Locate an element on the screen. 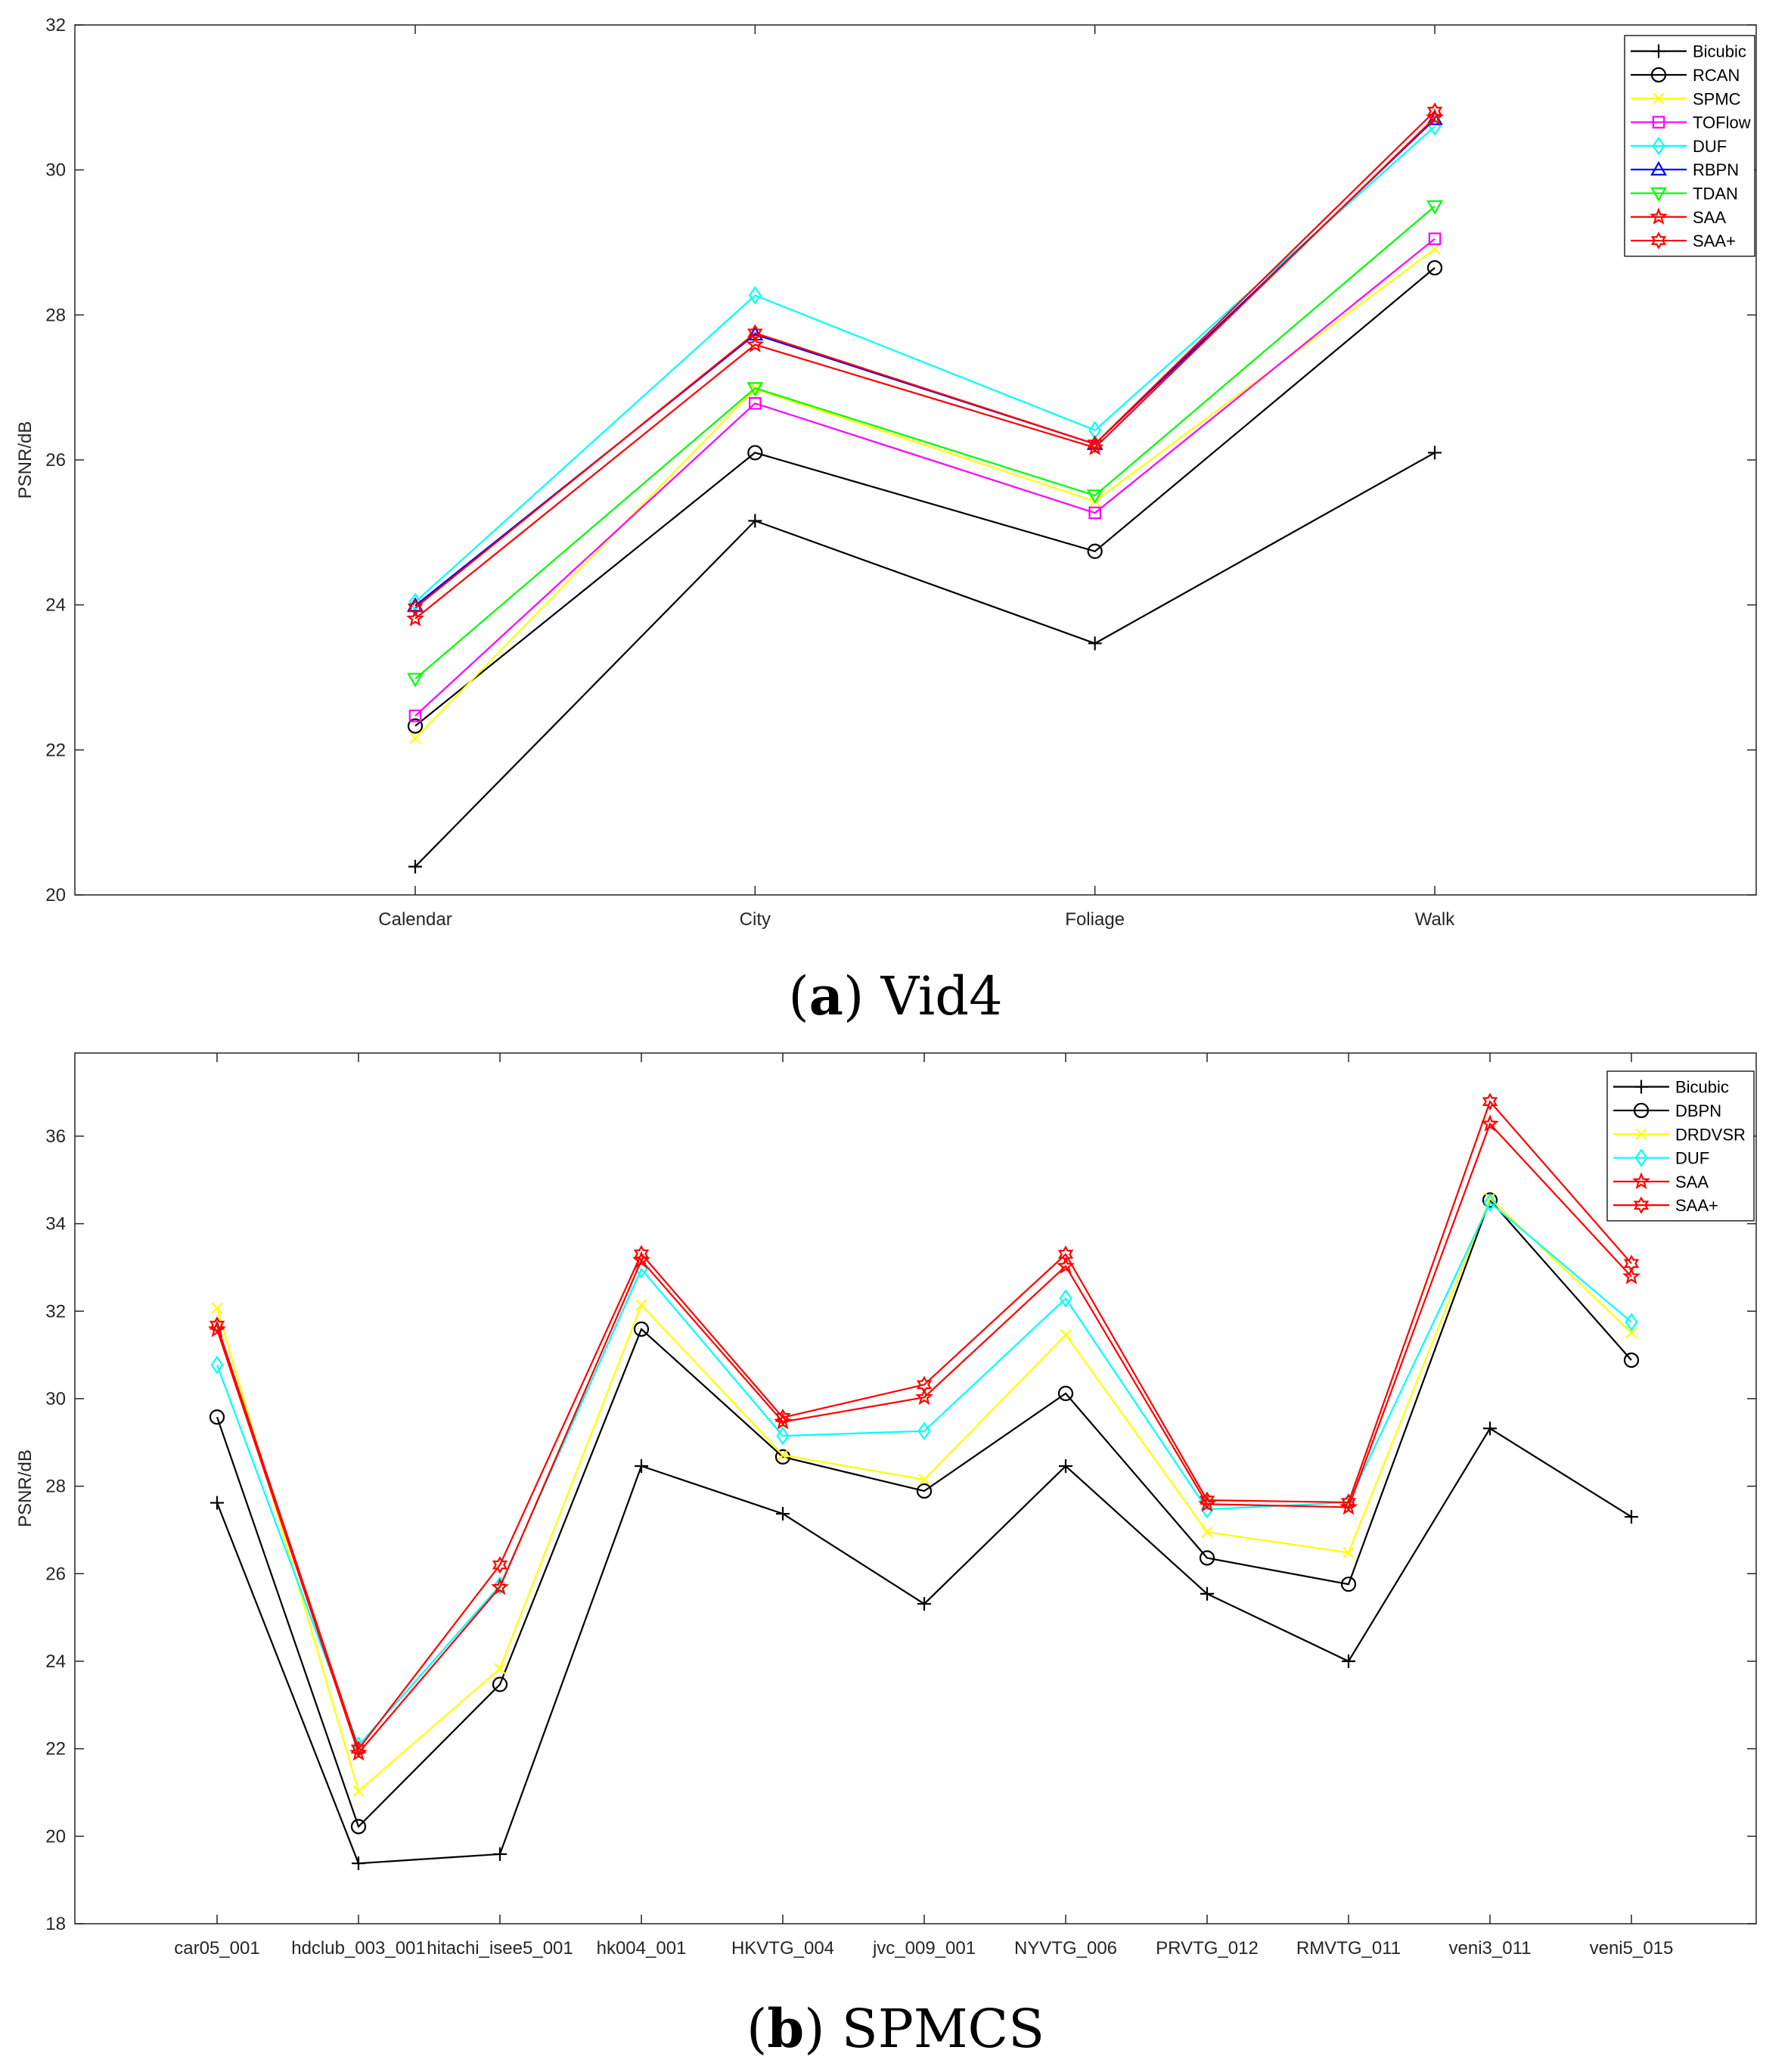  x-tick-label: City is located at coordinates (755, 919).